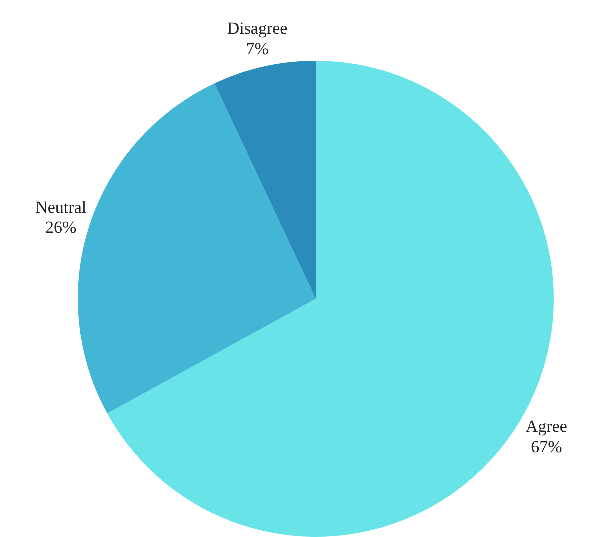 The height and width of the screenshot is (537, 590). What do you see at coordinates (547, 426) in the screenshot?
I see `slice-label: Agree` at bounding box center [547, 426].